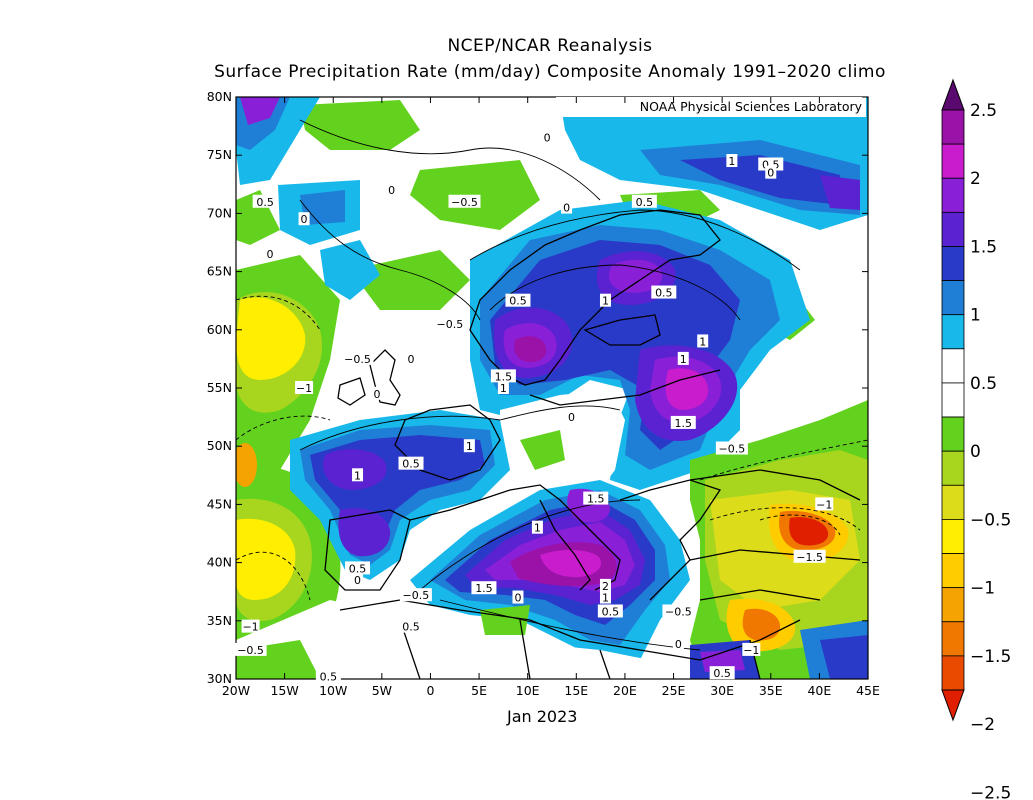  Describe the element at coordinates (990, 520) in the screenshot. I see `colorbar-label: −0.5` at that location.